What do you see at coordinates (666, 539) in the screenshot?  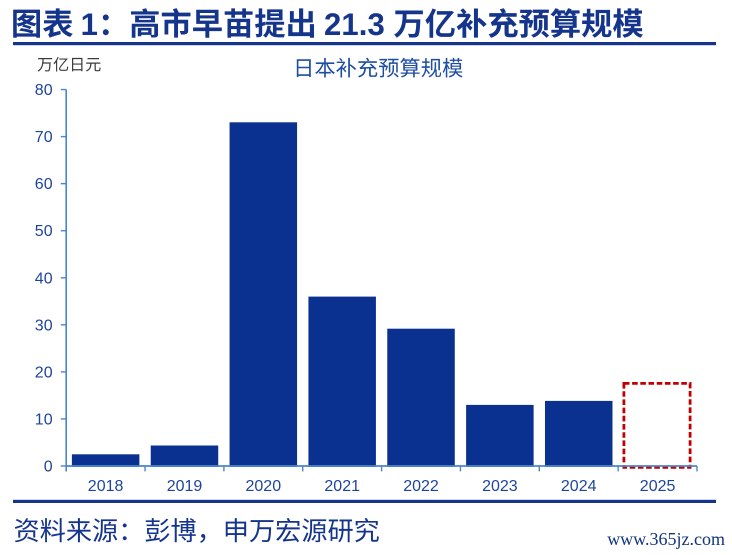 I see `svg-text: www.365jz.com` at bounding box center [666, 539].